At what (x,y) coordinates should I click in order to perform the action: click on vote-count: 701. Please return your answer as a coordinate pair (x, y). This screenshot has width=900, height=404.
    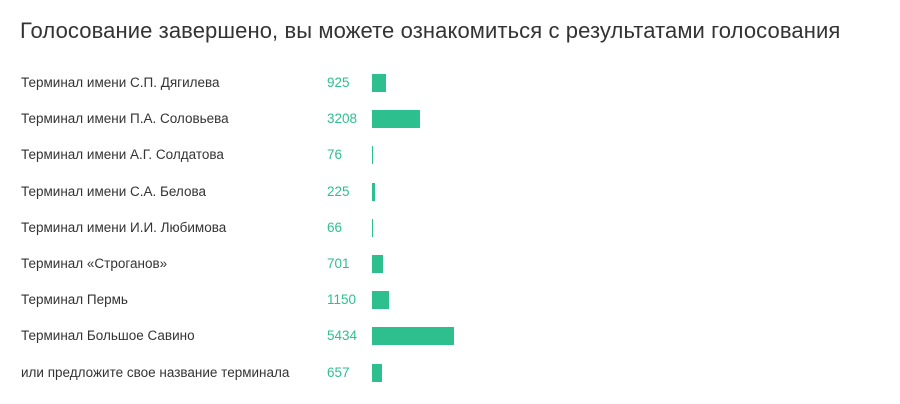
    Looking at the image, I should click on (338, 263).